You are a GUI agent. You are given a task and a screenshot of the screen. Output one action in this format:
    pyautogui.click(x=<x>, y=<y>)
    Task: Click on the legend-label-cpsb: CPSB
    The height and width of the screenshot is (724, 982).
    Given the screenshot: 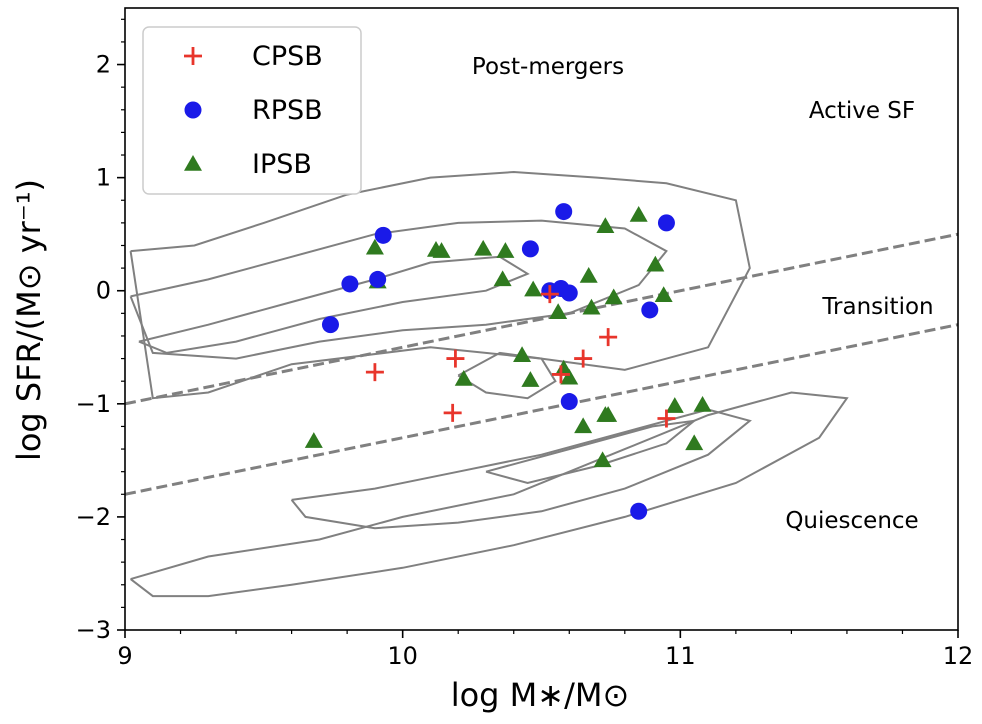 What is the action you would take?
    pyautogui.click(x=287, y=56)
    